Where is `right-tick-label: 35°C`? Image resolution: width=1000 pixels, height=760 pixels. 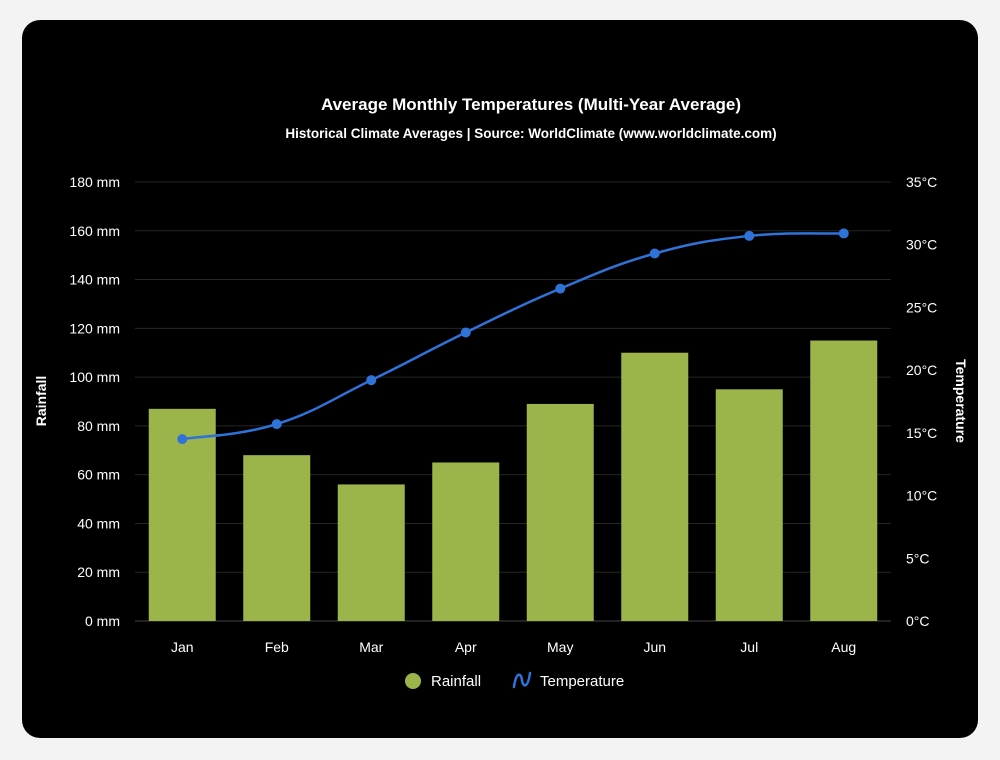 right-tick-label: 35°C is located at coordinates (921, 182).